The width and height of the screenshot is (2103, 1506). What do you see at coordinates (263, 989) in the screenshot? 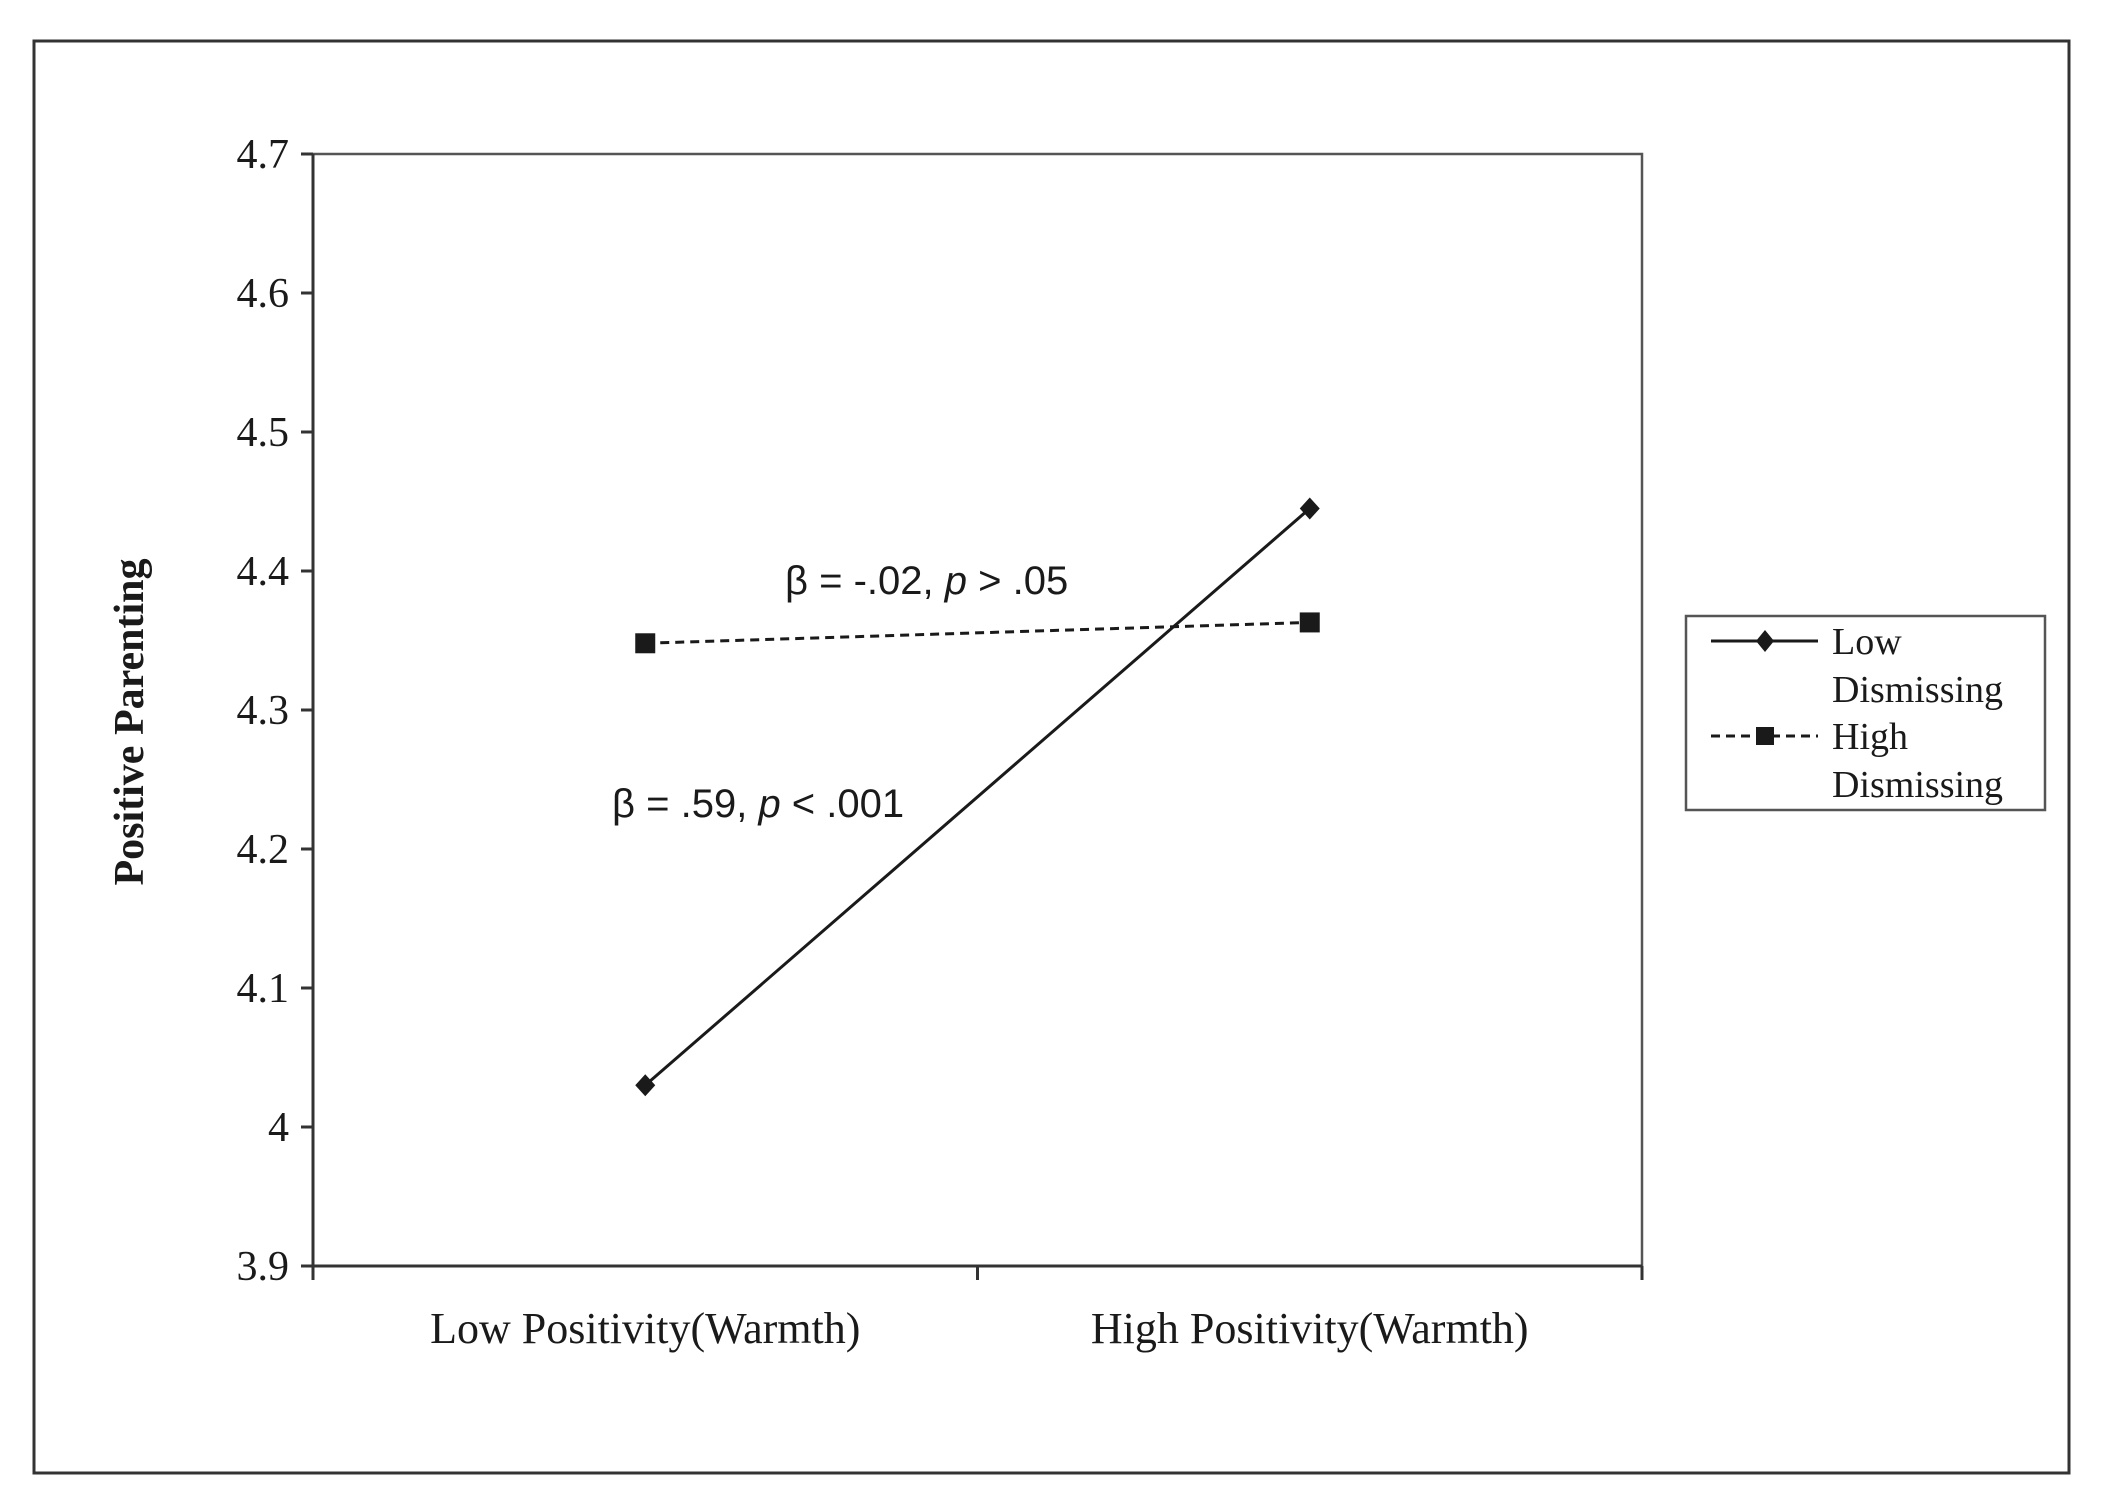
I see `y-tick-label: 4.1` at bounding box center [263, 989].